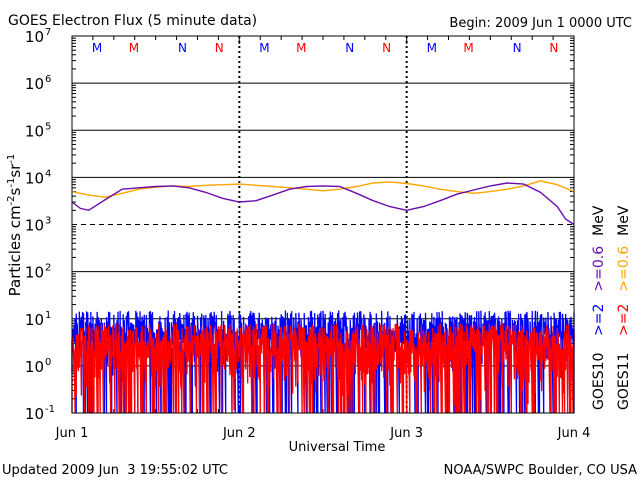 Image resolution: width=640 pixels, height=480 pixels. Describe the element at coordinates (48, 315) in the screenshot. I see `y-tick-exponent: 1` at that location.